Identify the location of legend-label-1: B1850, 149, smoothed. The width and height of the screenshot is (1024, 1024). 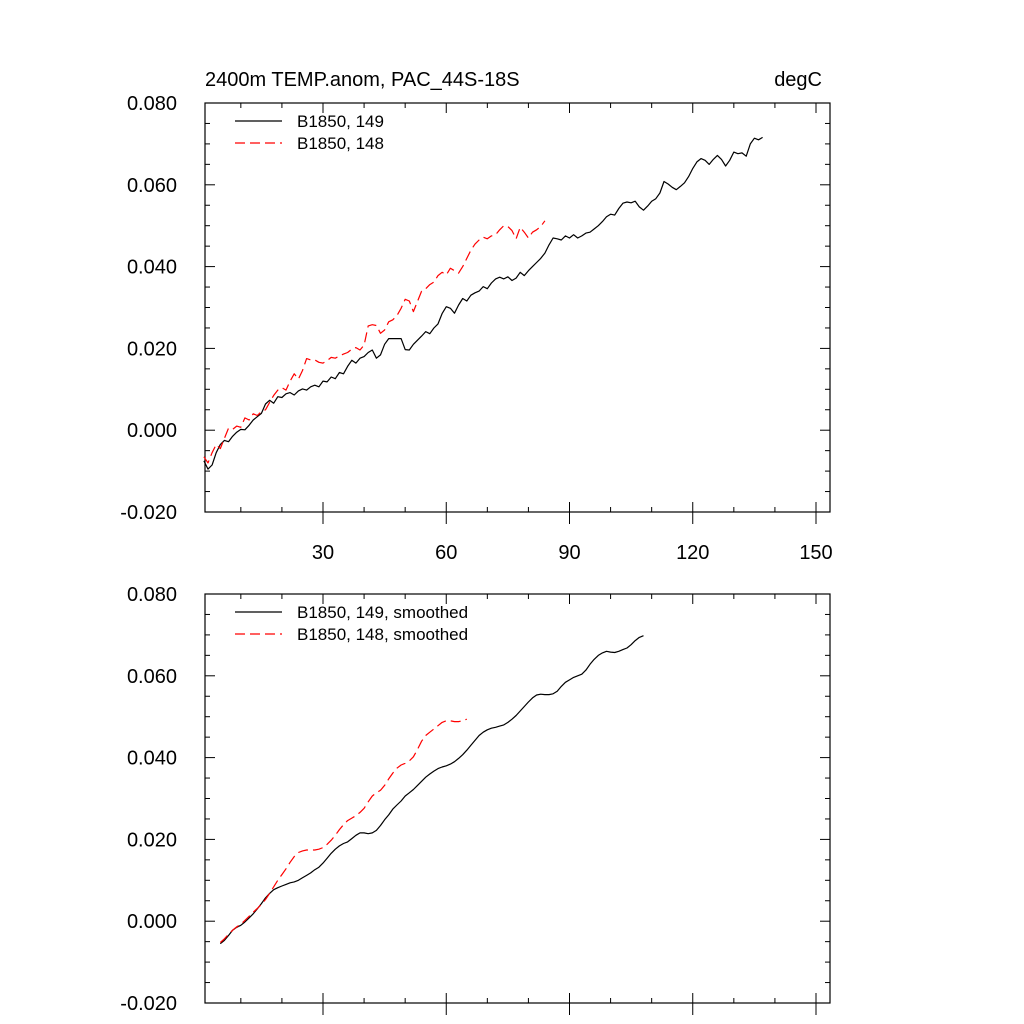
(382, 612).